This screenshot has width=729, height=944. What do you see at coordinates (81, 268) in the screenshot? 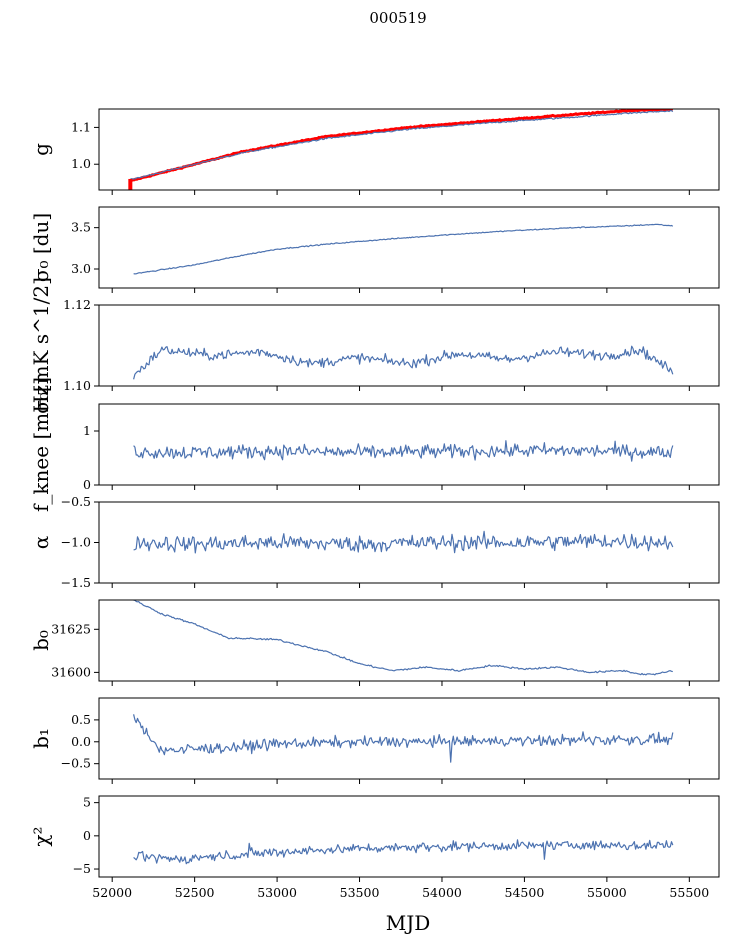
I see `ytick-label: 3.0` at bounding box center [81, 268].